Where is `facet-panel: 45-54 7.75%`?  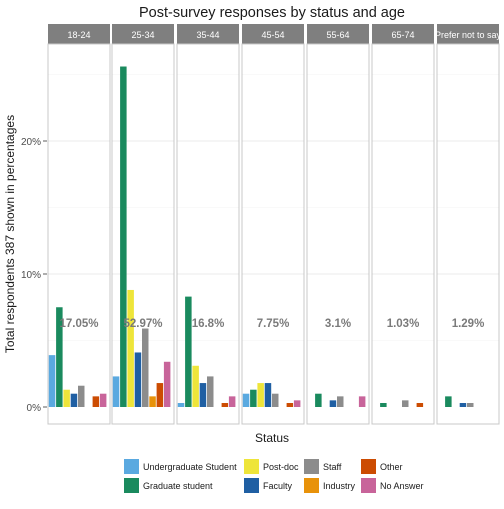
facet-panel: 45-54 7.75% is located at coordinates (273, 224).